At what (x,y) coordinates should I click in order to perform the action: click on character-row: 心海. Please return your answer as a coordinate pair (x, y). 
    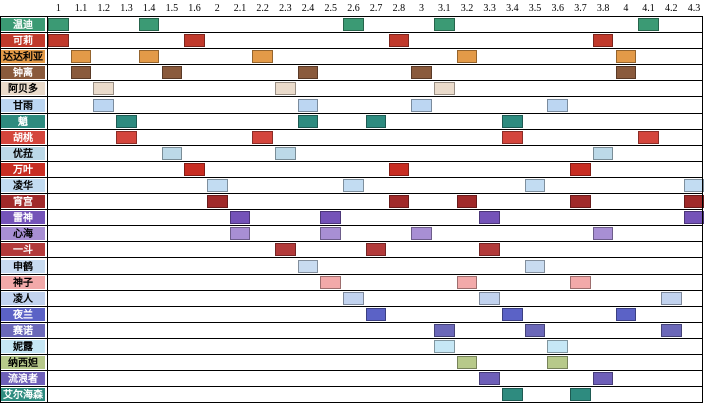
    Looking at the image, I should click on (351, 234).